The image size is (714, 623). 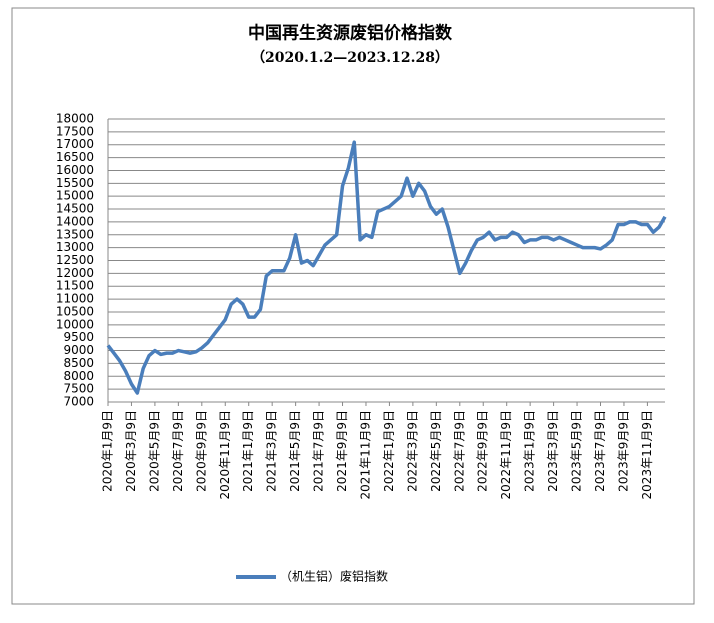 I want to click on x-tick-label: 2022年3月9日, so click(x=412, y=451).